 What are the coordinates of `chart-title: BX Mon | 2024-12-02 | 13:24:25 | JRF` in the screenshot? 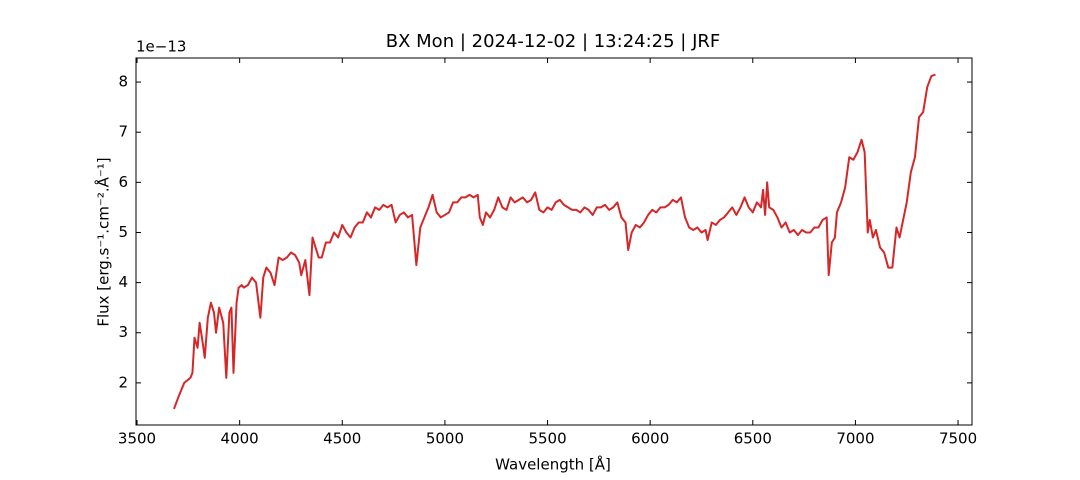 It's located at (553, 41).